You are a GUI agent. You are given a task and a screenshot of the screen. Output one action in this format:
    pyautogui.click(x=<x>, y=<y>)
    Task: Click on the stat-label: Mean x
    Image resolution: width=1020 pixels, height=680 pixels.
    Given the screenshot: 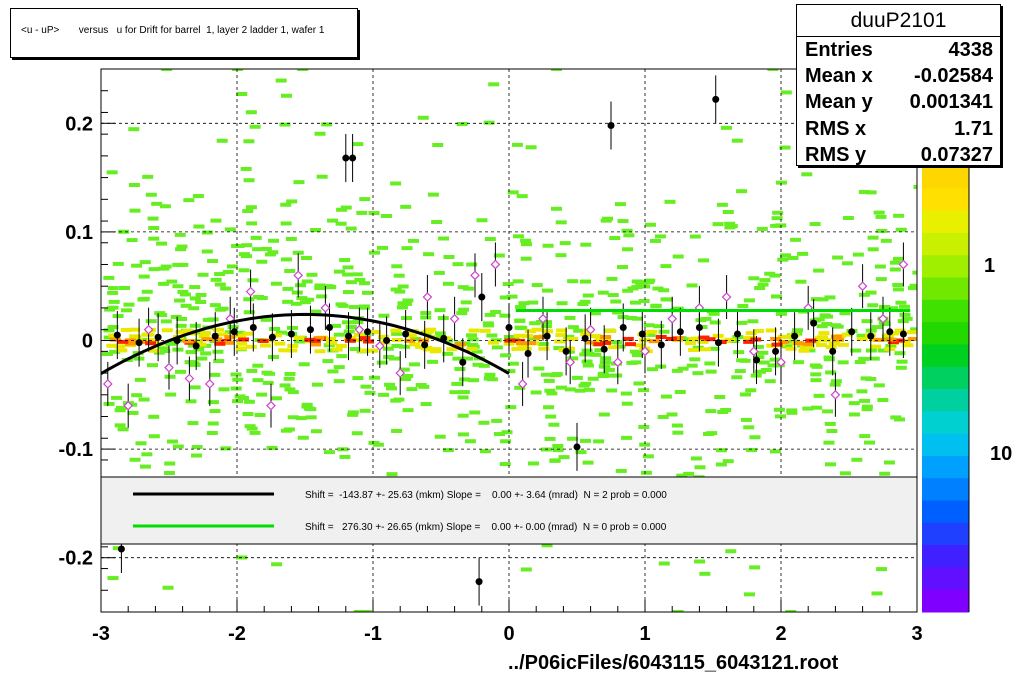 What is the action you would take?
    pyautogui.click(x=839, y=76)
    